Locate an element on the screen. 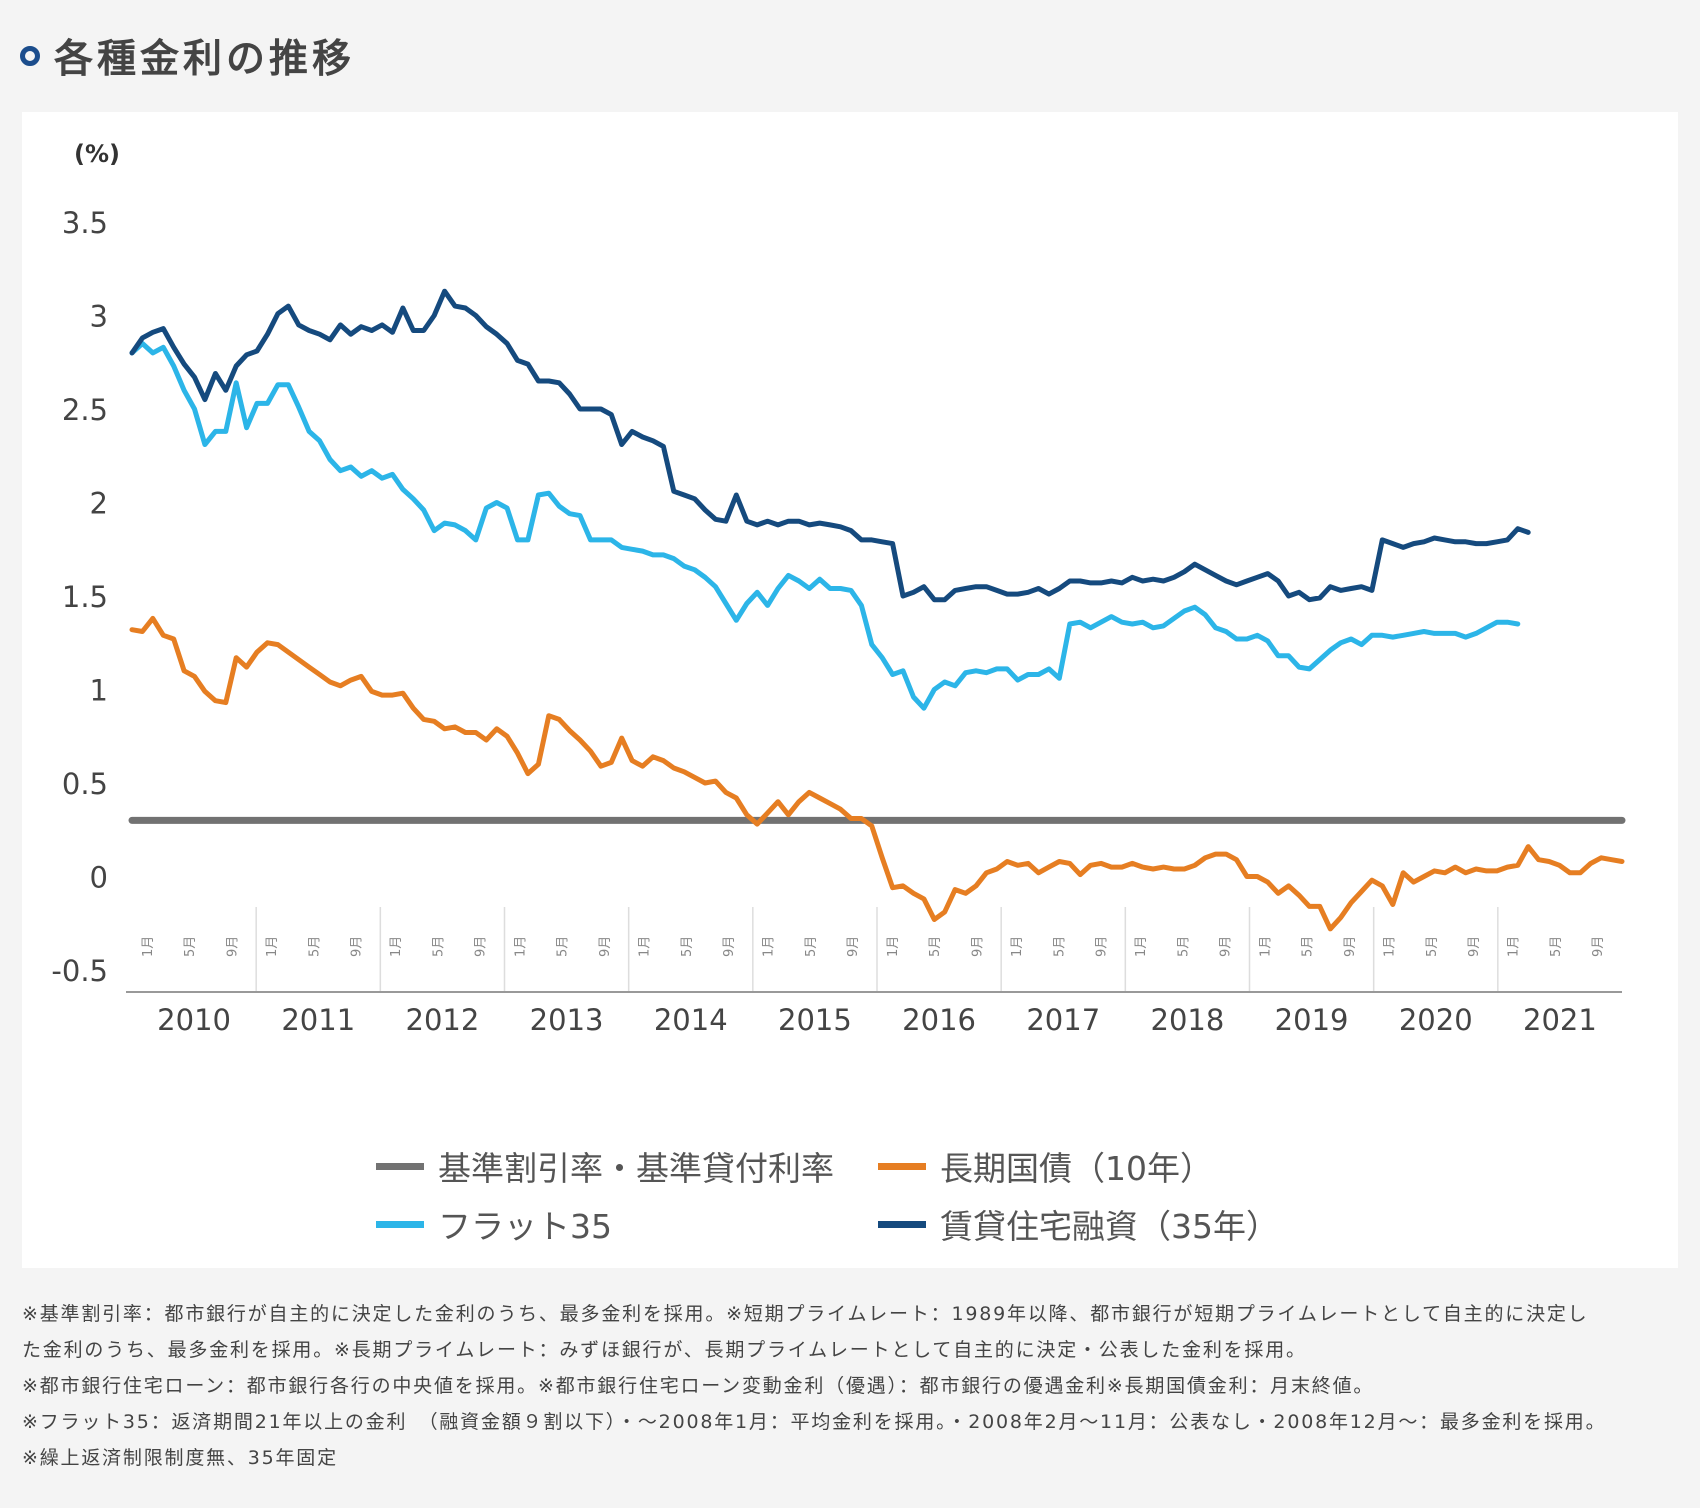 Image resolution: width=1700 pixels, height=1508 pixels. legend-label-jgb: 長期国債（10年） is located at coordinates (1076, 1168).